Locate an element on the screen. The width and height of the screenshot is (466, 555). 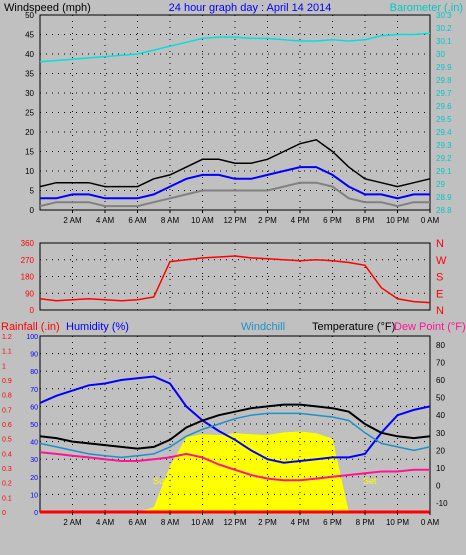
barometer-tick: 29.9 is located at coordinates (444, 67).